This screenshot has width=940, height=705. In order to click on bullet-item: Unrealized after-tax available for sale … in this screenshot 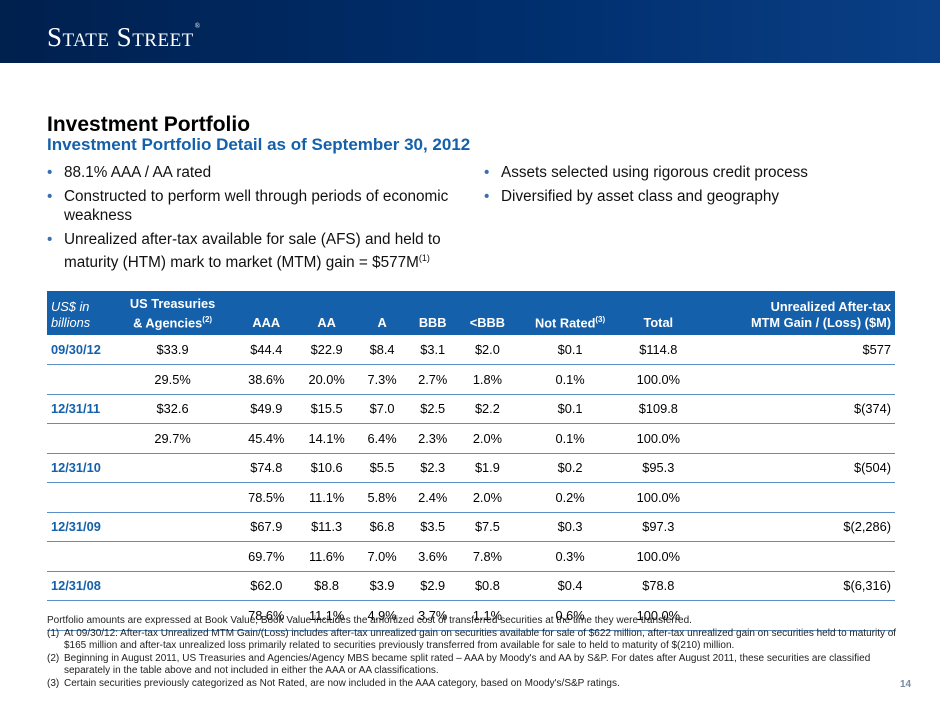, I will do `click(252, 251)`.